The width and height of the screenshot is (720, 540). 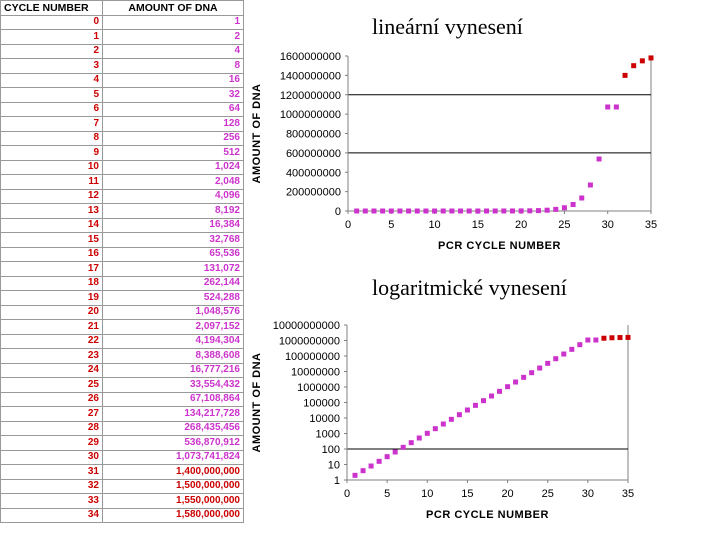 What do you see at coordinates (122, 472) in the screenshot?
I see `table-row: 31 1,400,000,000` at bounding box center [122, 472].